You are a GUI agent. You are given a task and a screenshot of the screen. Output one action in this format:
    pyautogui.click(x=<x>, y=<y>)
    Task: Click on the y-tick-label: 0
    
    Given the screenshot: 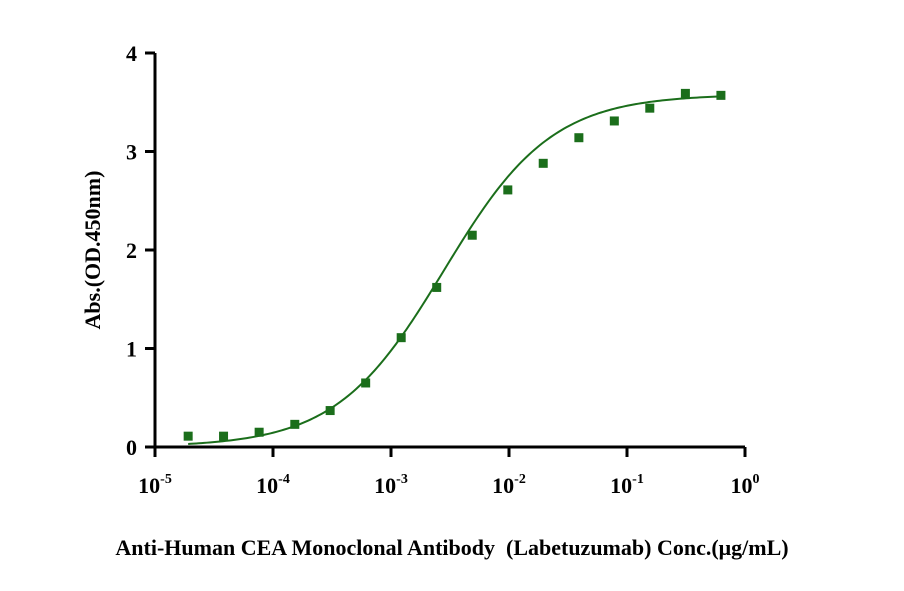 What is the action you would take?
    pyautogui.click(x=131, y=447)
    